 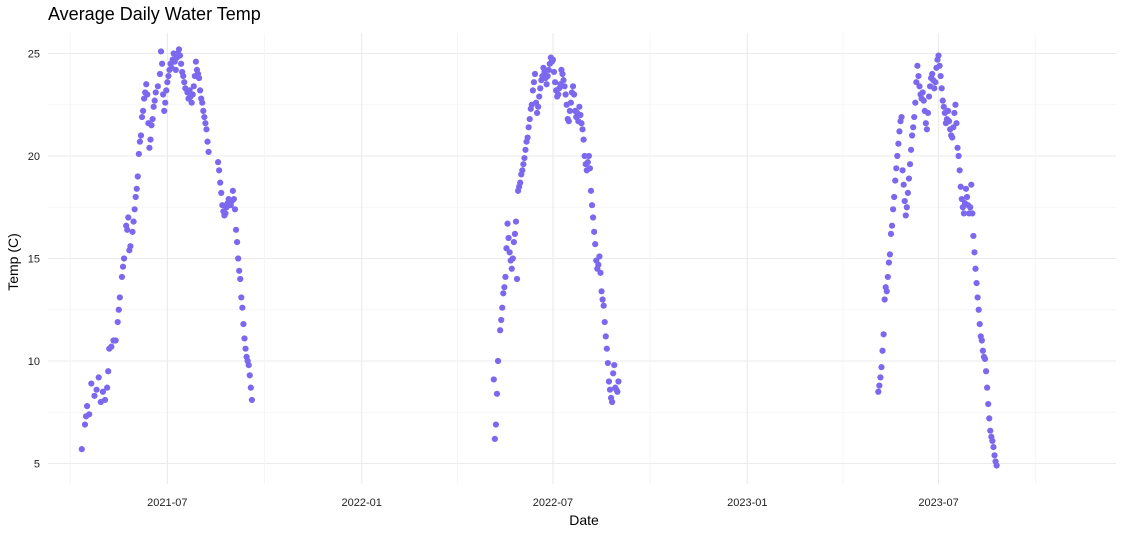 What do you see at coordinates (34, 55) in the screenshot?
I see `y-tick-label: 25` at bounding box center [34, 55].